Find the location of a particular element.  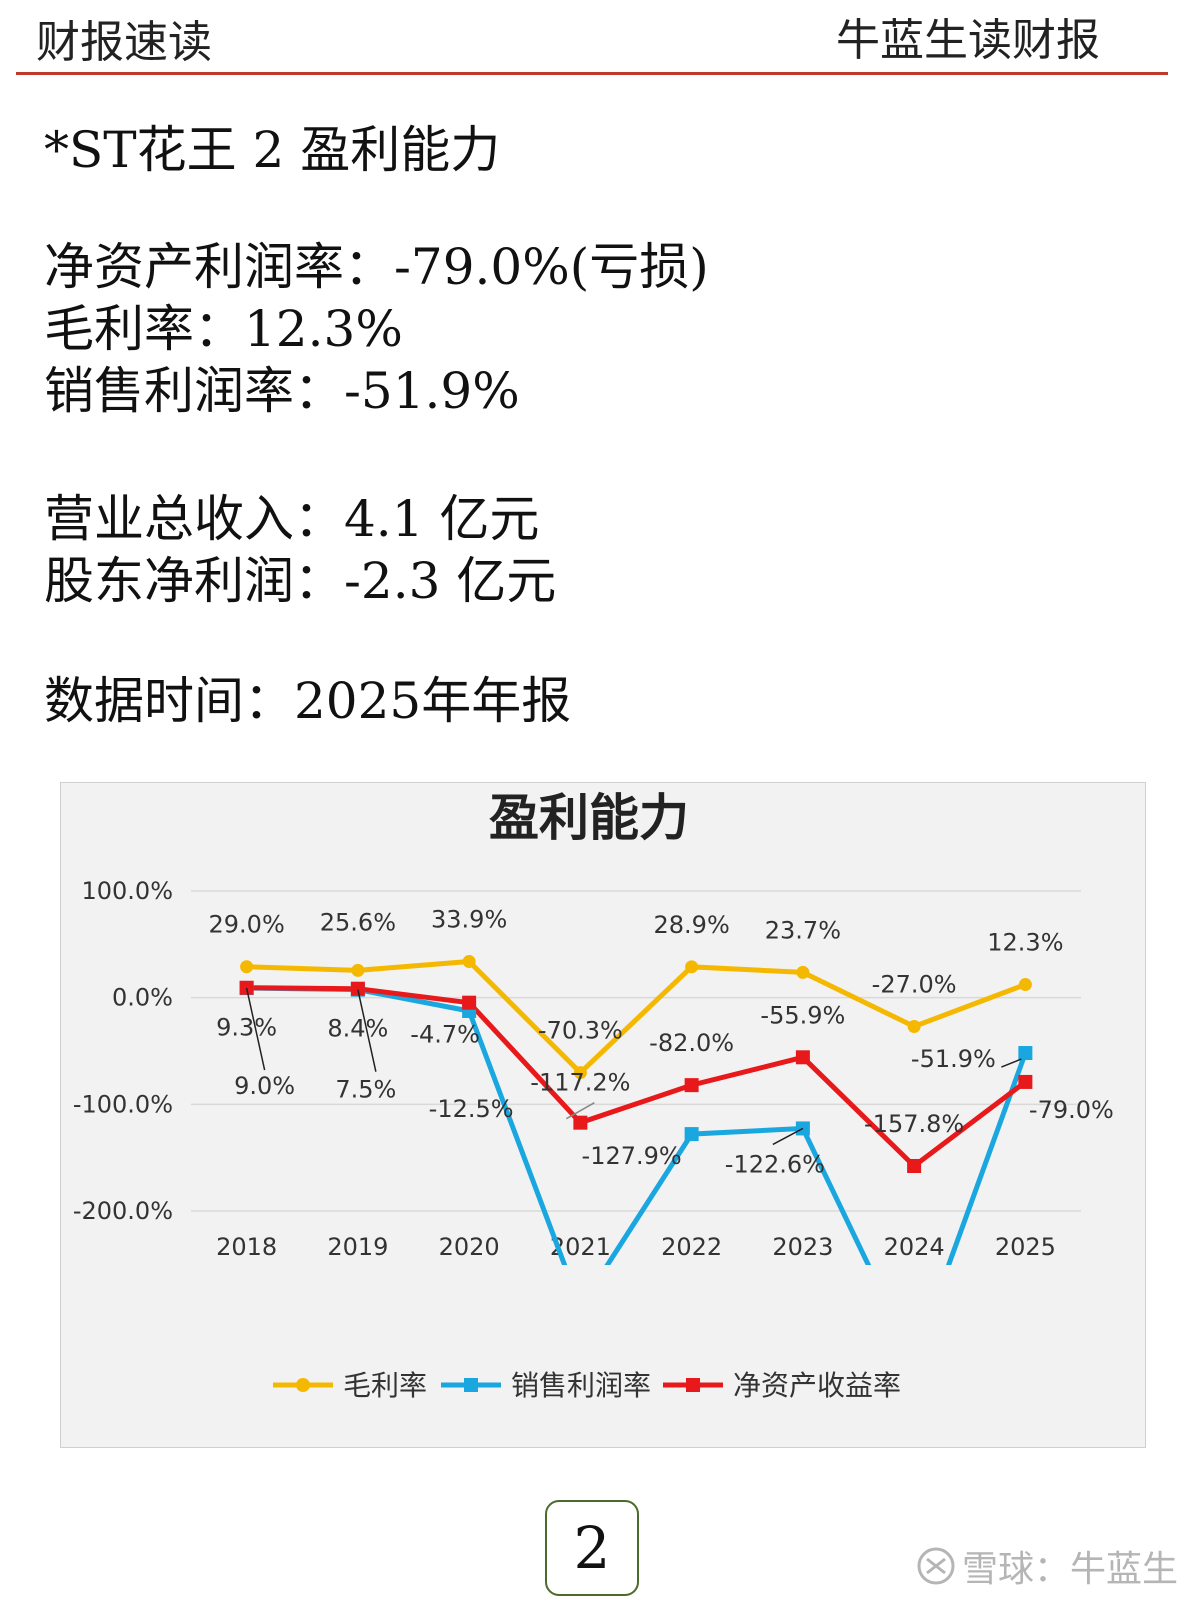

ratio-metrics: 净资产利润率：-79.0%(亏损) 毛利率：12.3% 销售利润率：-51.9% is located at coordinates (376, 329).